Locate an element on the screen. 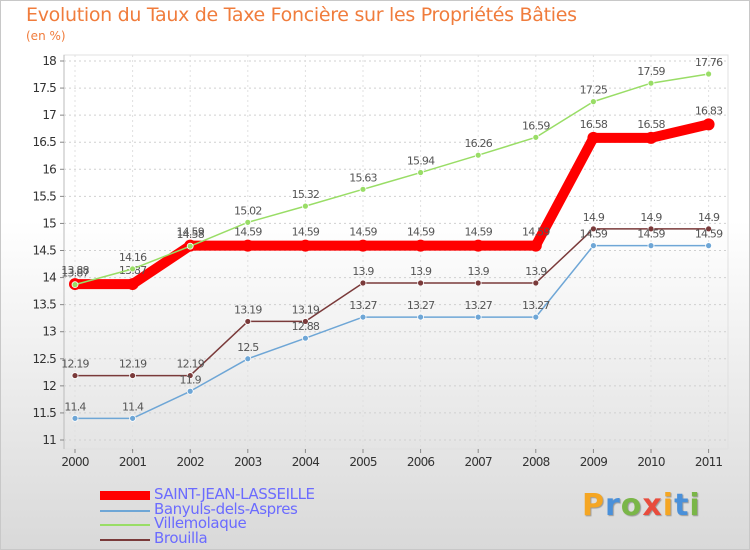 The image size is (750, 550). x-tick-label: 2010 is located at coordinates (651, 462).